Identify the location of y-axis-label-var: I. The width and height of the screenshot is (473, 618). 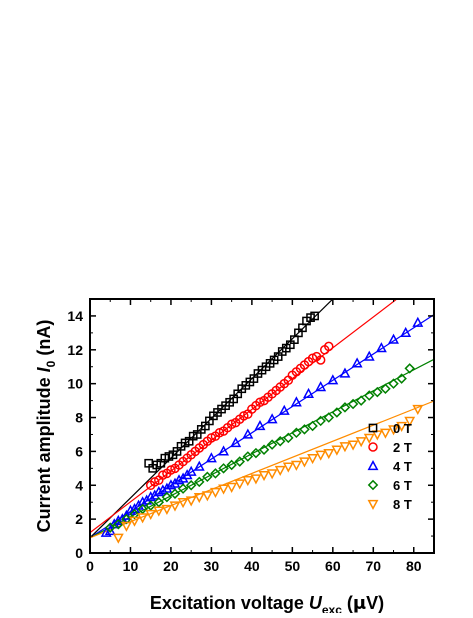
(44, 369).